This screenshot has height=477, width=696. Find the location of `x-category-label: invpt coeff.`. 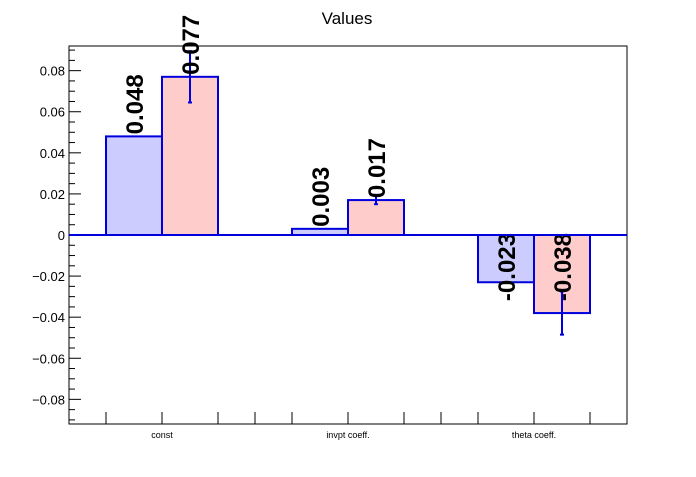

x-category-label: invpt coeff. is located at coordinates (347, 435).